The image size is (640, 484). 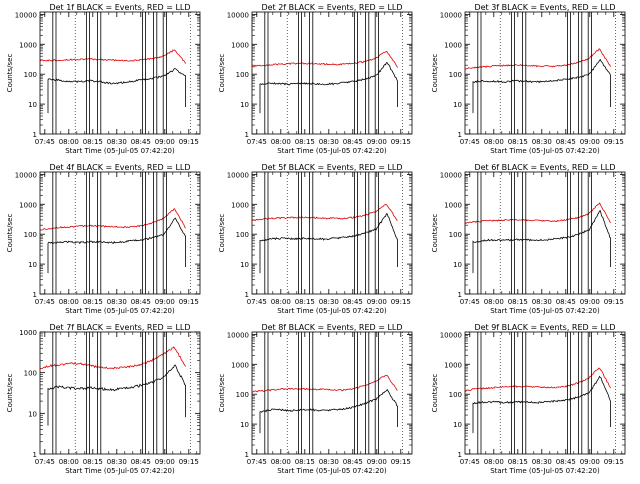 What do you see at coordinates (544, 7) in the screenshot?
I see `panel-title: Det 3f BLACK = Events, RED = LLD` at bounding box center [544, 7].